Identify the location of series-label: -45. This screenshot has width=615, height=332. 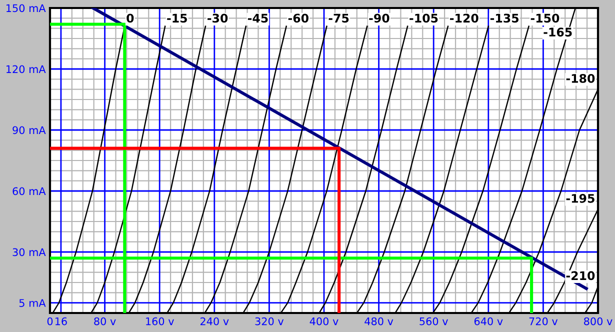
(258, 18).